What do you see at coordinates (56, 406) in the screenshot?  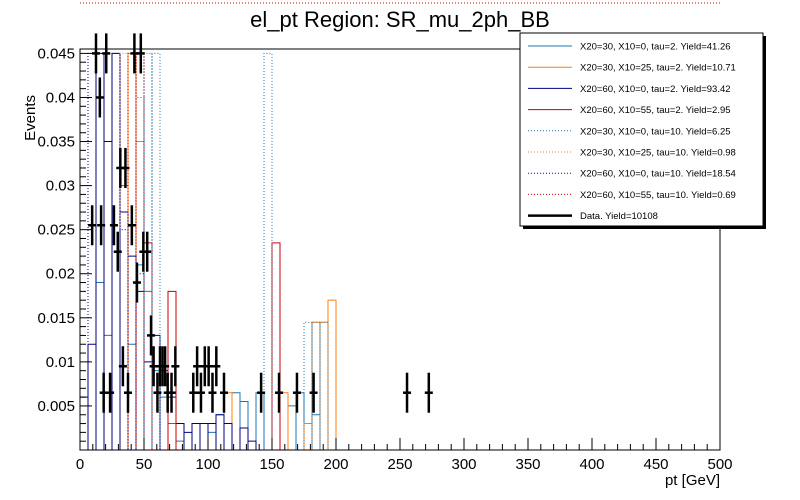 I see `y-tick-label: 0.005` at bounding box center [56, 406].